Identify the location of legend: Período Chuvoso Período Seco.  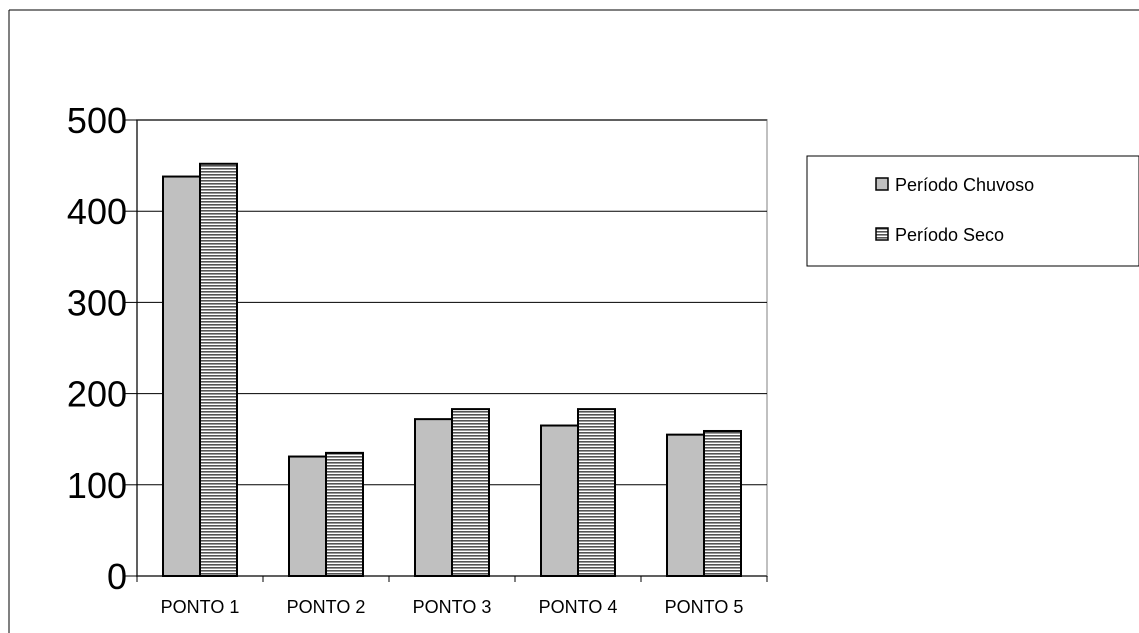
(972, 211).